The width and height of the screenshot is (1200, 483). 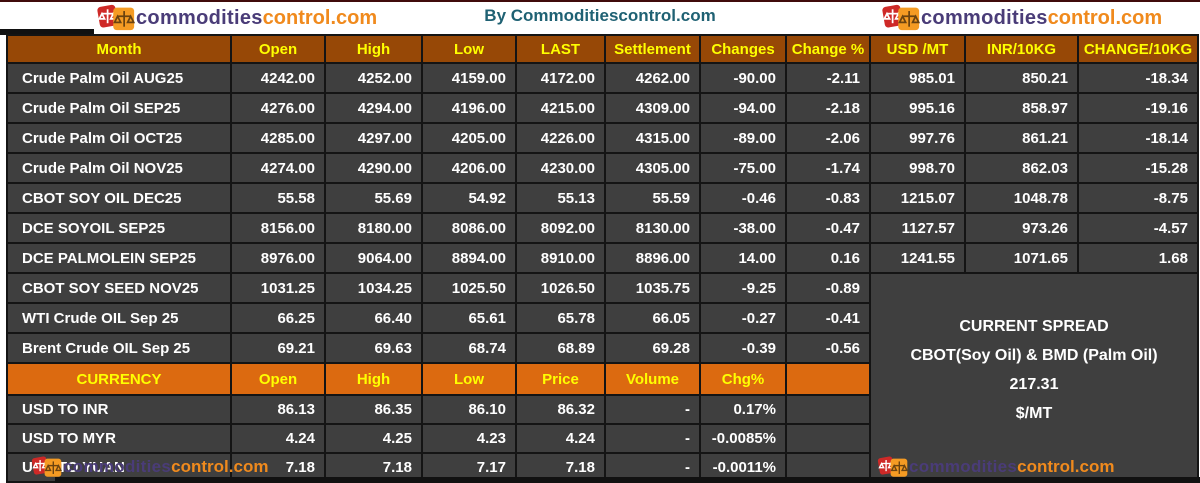 I want to click on cell-value: 1026.50, so click(x=560, y=288).